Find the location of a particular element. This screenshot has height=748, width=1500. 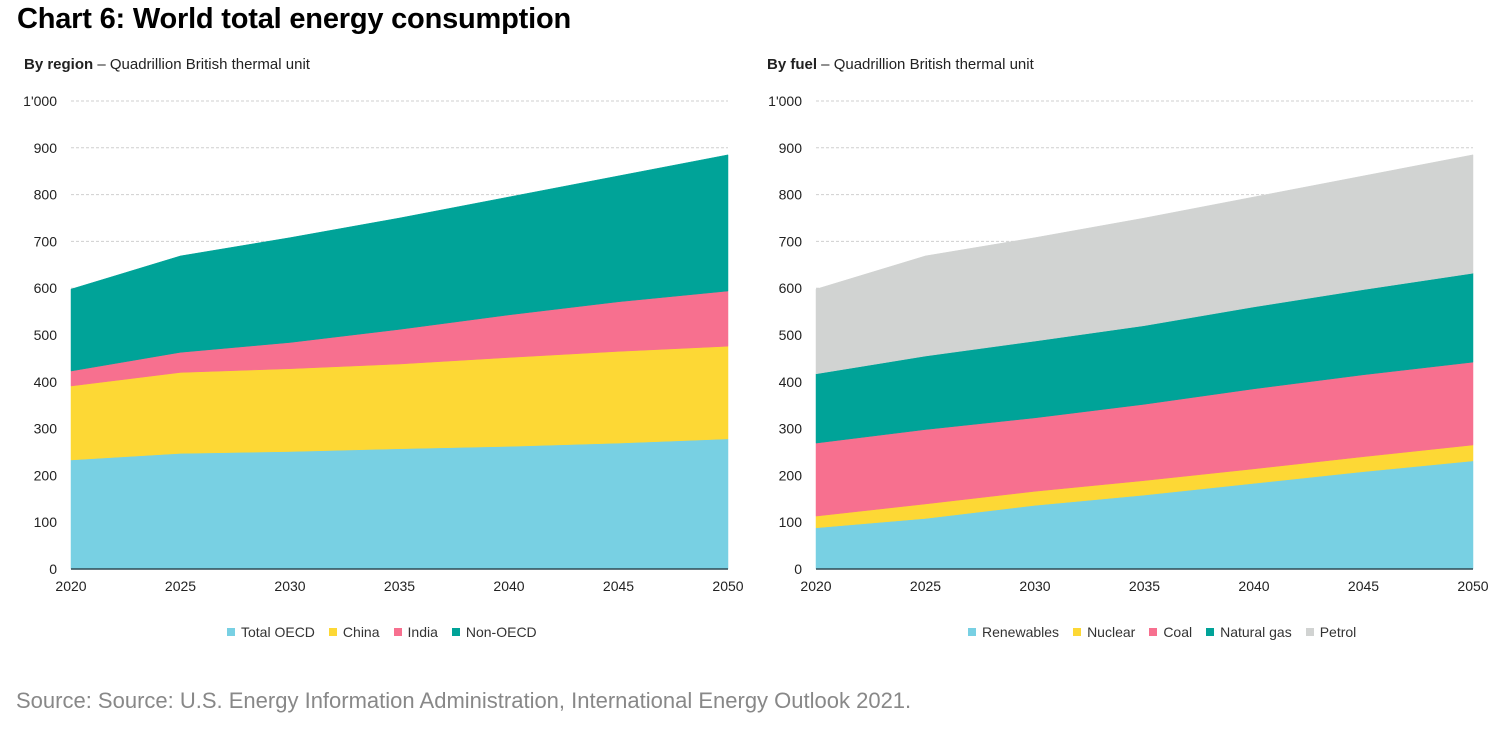

legend-item: Total OECD is located at coordinates (271, 632).